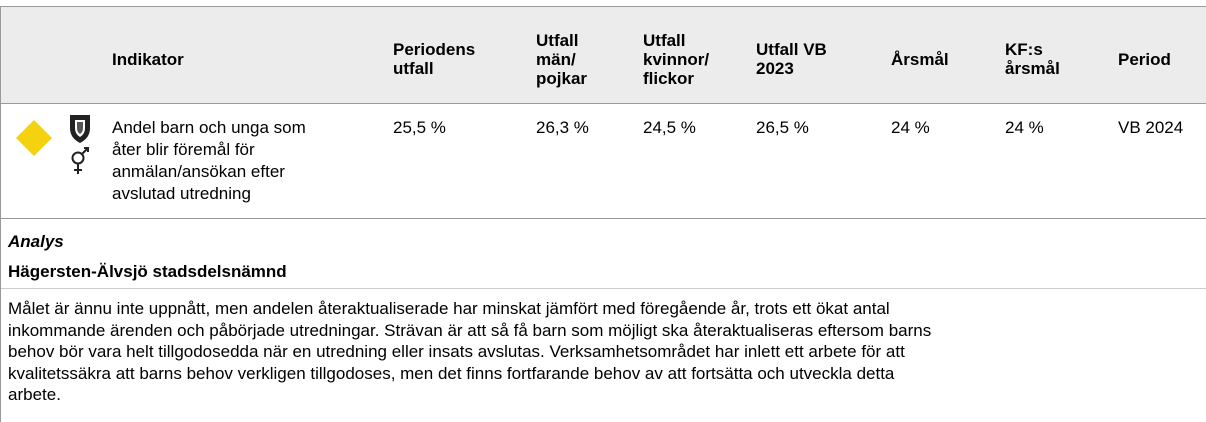  Describe the element at coordinates (1032, 68) in the screenshot. I see `column-header: årsmål` at that location.